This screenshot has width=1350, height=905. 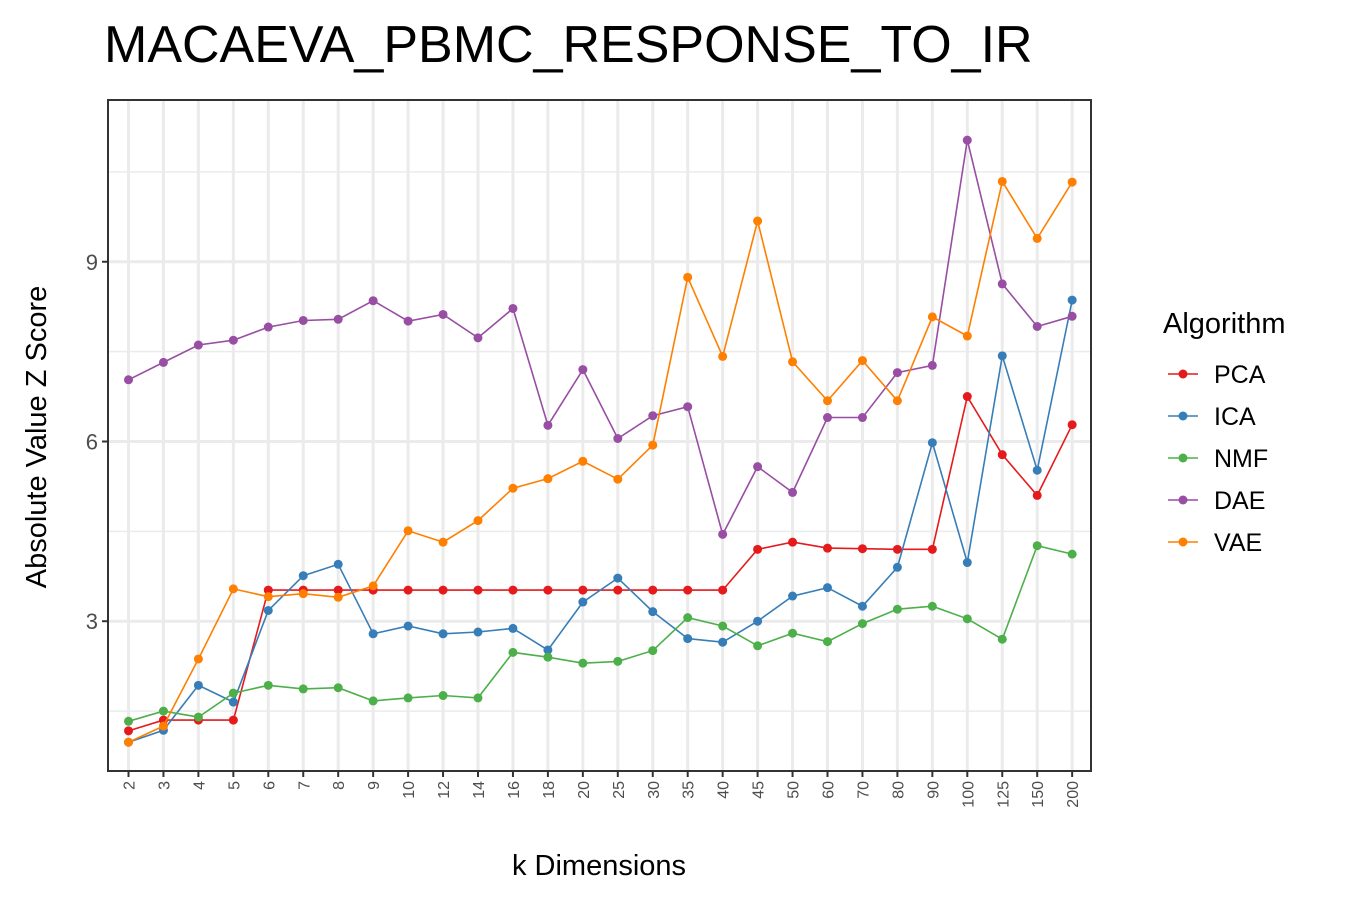 What do you see at coordinates (599, 866) in the screenshot?
I see `x-axis-title: k Dimensions` at bounding box center [599, 866].